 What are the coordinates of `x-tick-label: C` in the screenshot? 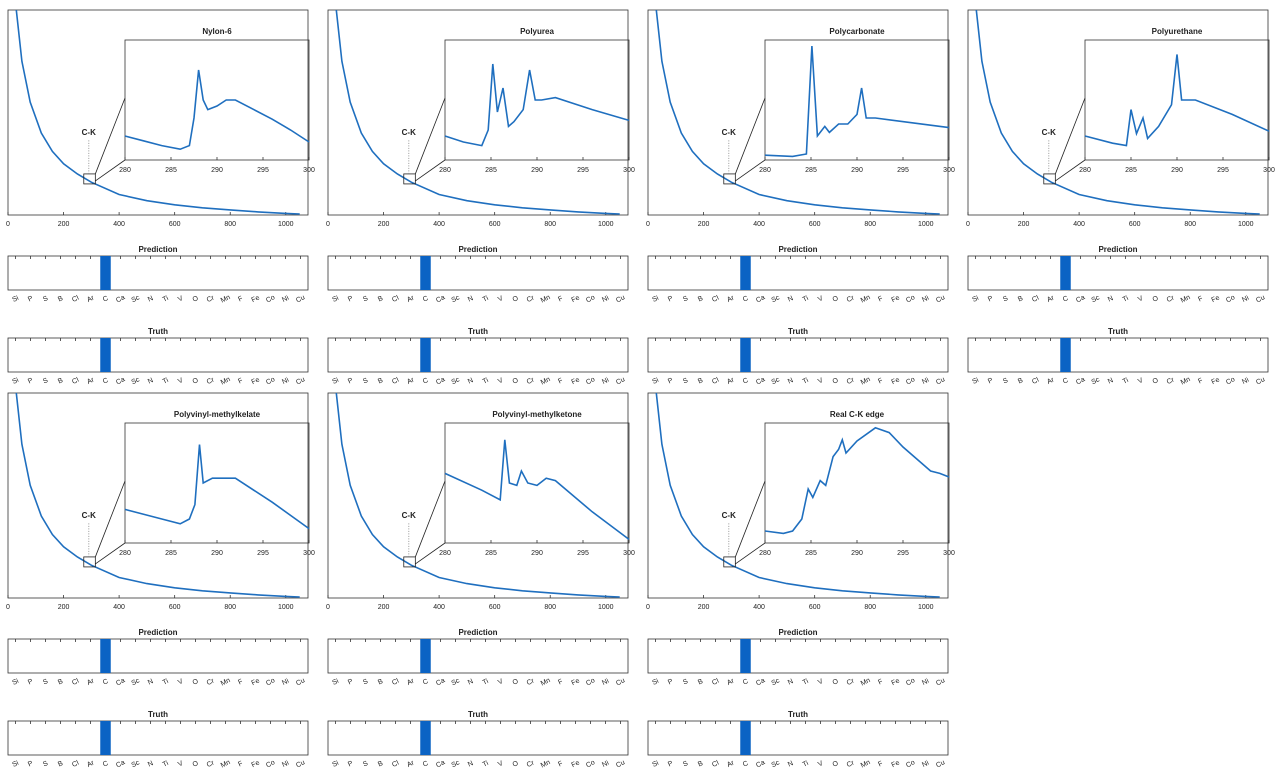 It's located at (1066, 299).